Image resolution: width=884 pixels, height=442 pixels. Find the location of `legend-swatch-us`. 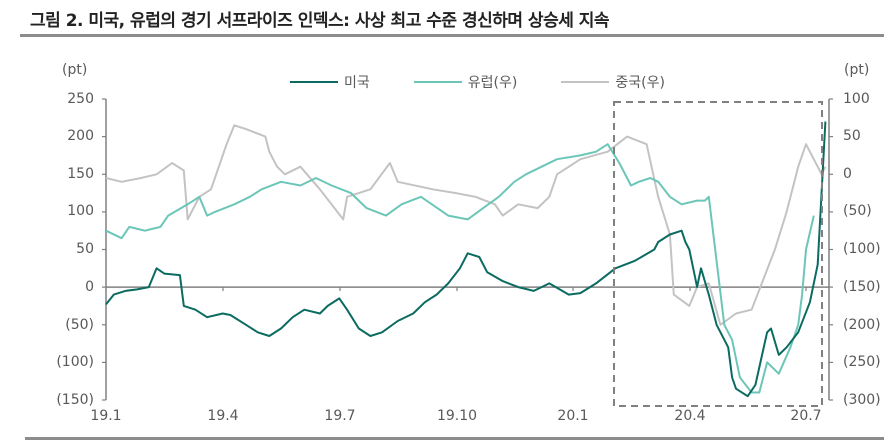

legend-swatch-us is located at coordinates (314, 82).